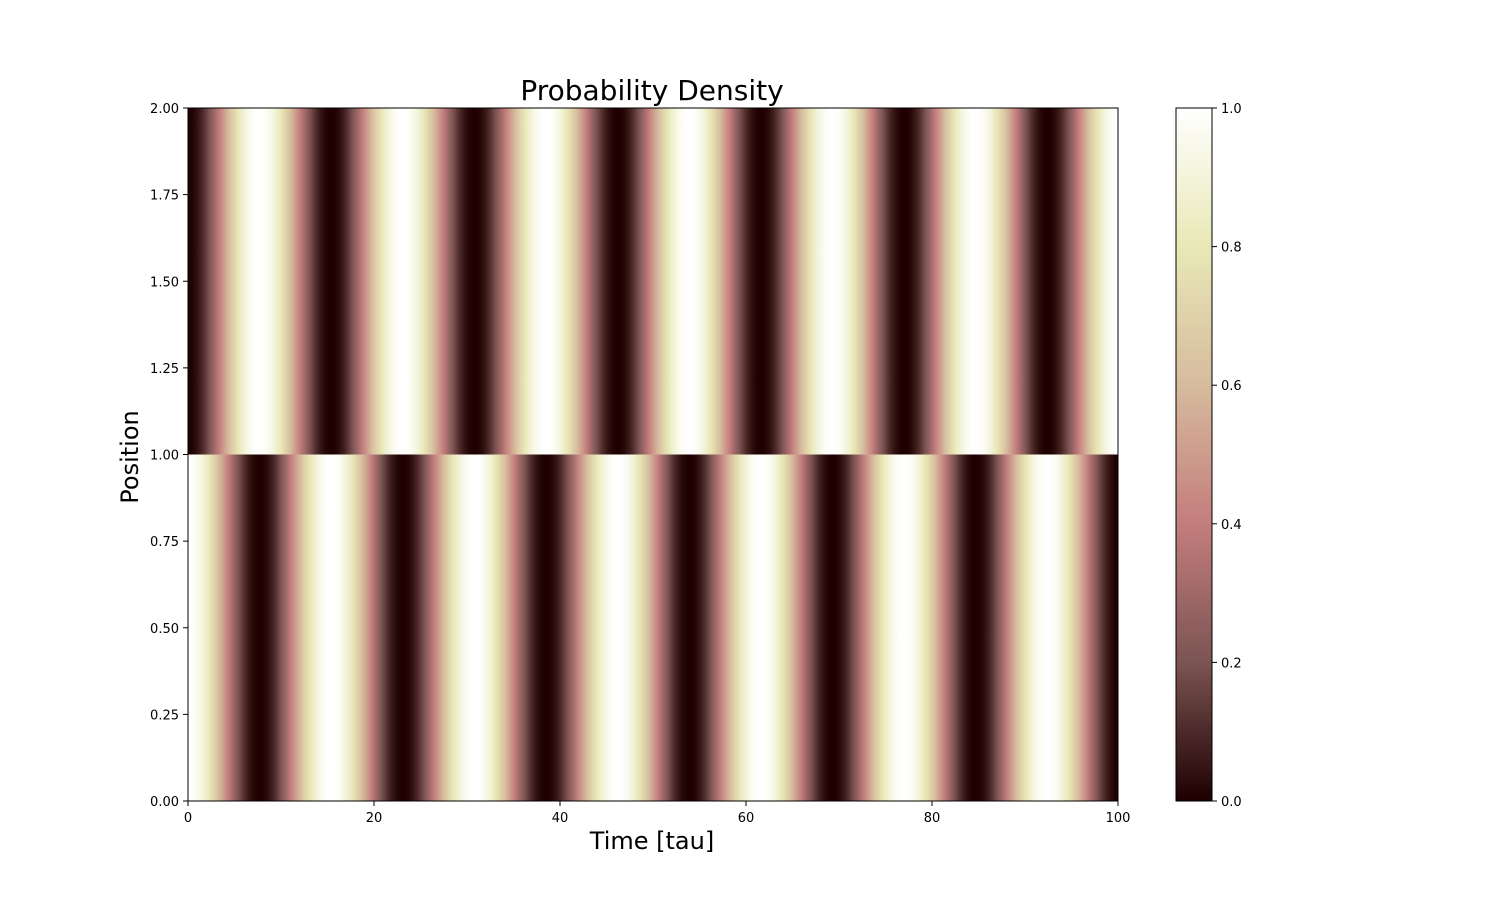  Describe the element at coordinates (746, 818) in the screenshot. I see `x-tick-label: 60` at that location.